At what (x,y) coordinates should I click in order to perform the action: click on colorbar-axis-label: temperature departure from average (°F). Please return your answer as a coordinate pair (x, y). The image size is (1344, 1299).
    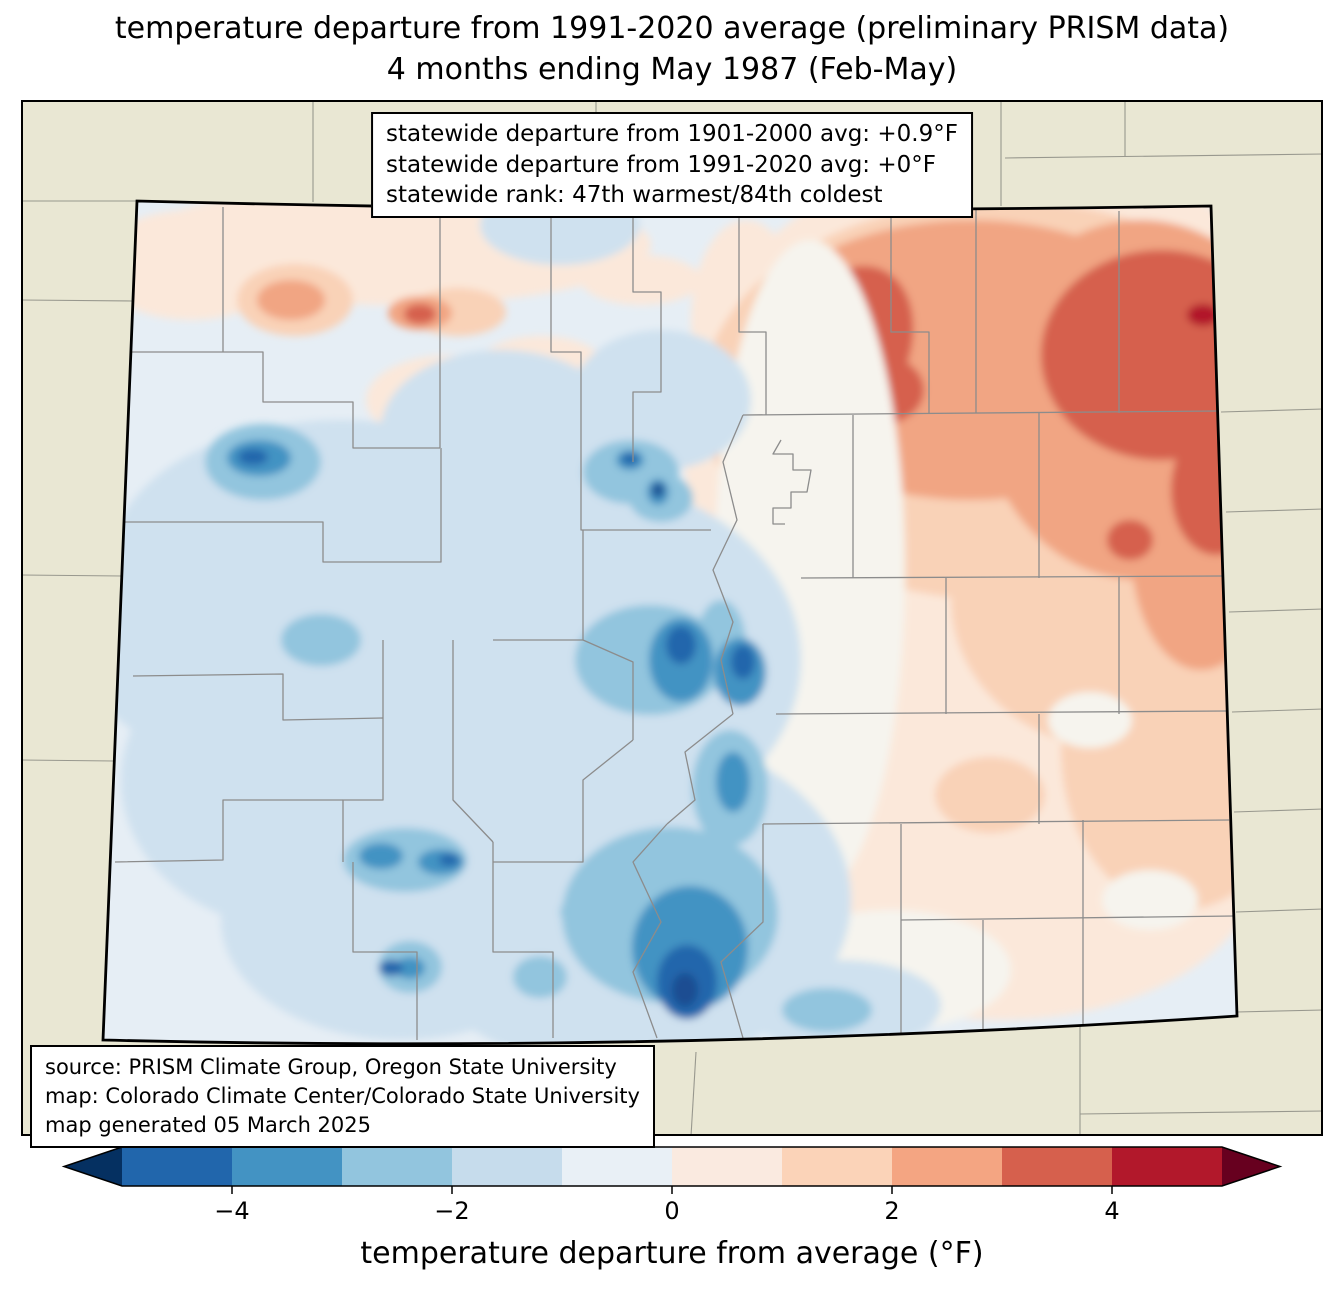
    Looking at the image, I should click on (672, 1253).